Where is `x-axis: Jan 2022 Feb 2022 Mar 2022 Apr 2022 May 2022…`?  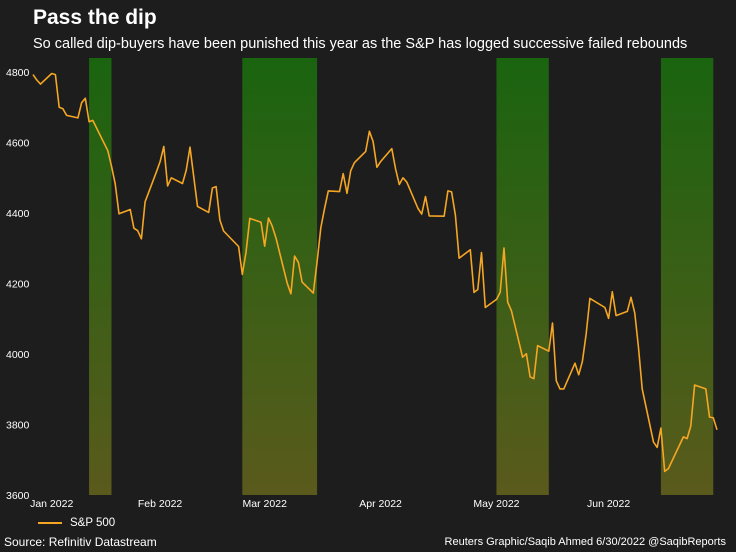 x-axis: Jan 2022 Feb 2022 Mar 2022 Apr 2022 May 2022… is located at coordinates (330, 504).